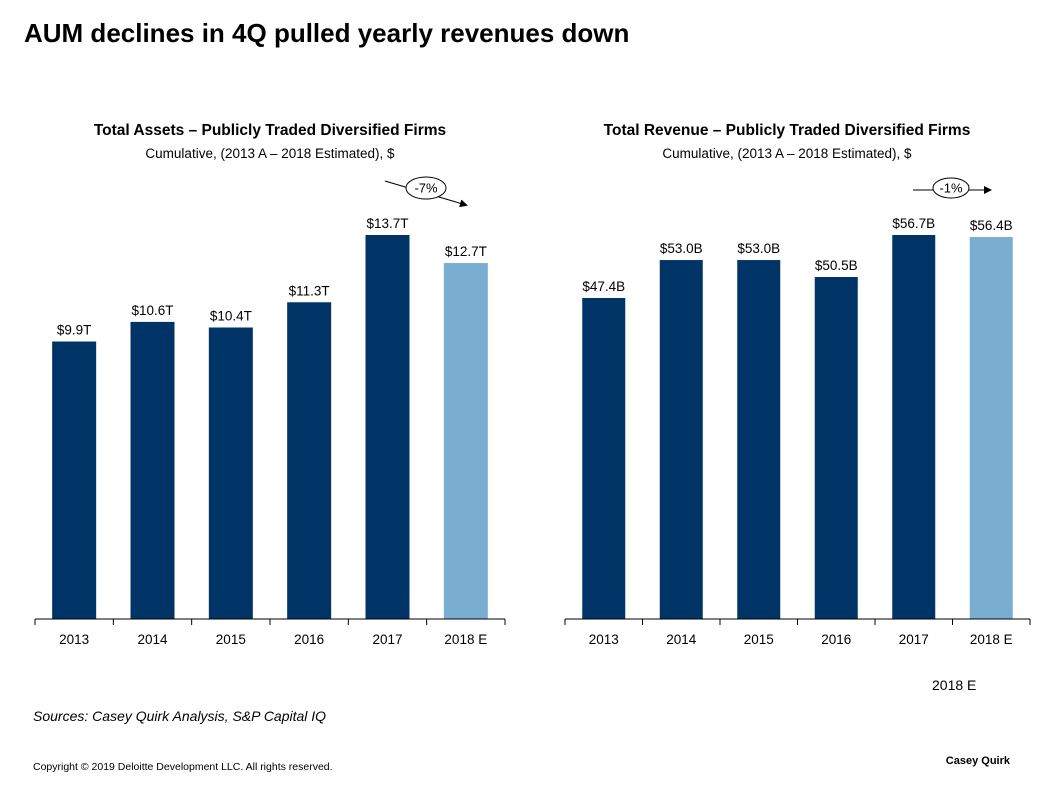 The height and width of the screenshot is (785, 1040). Describe the element at coordinates (230, 473) in the screenshot. I see `assets-bar-2015` at that location.